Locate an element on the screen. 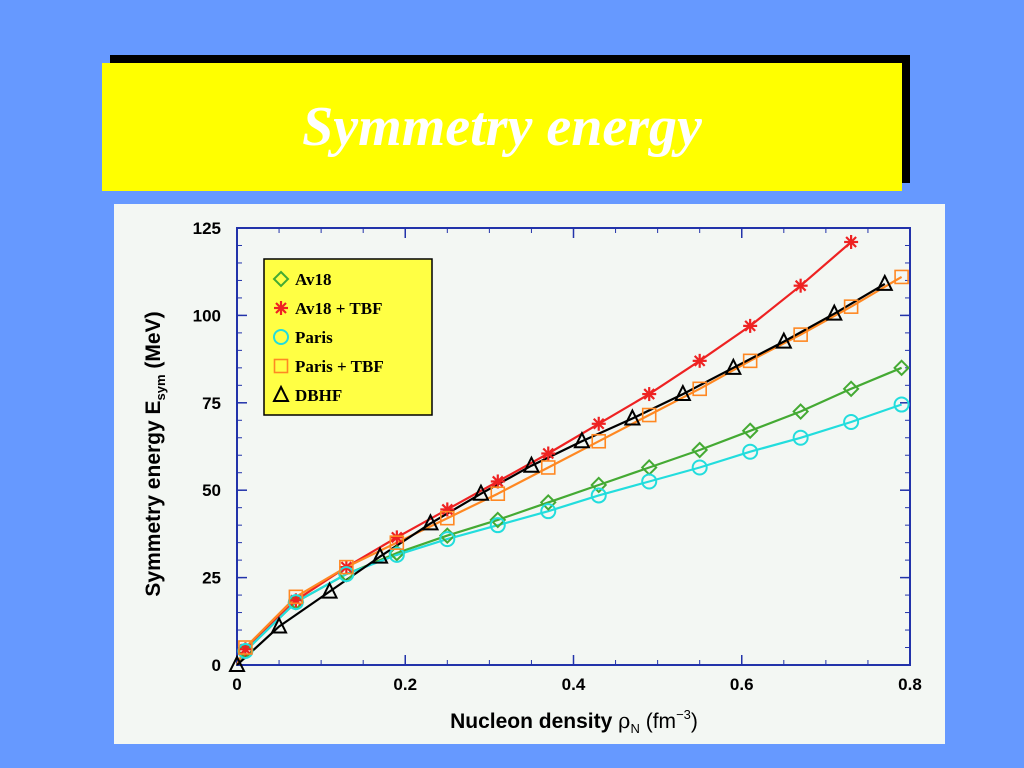 The width and height of the screenshot is (1024, 768). legend-label-av18: Av18 is located at coordinates (313, 279).